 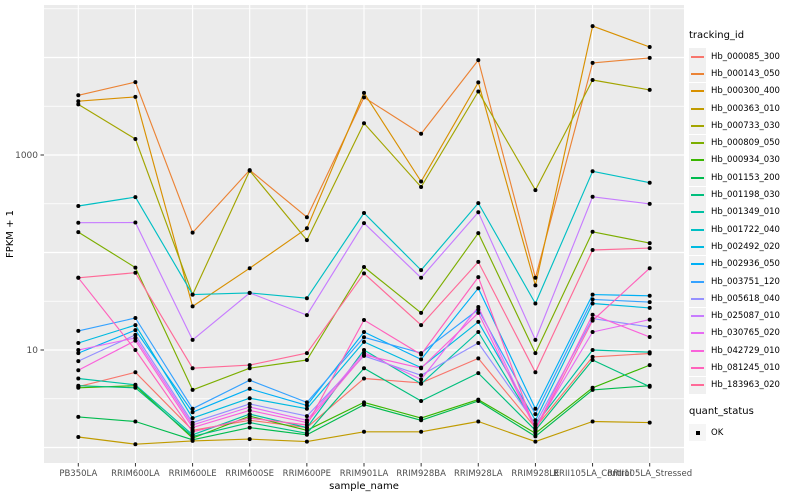 I want to click on x-tick-label: RRIM928LA, so click(x=478, y=474).